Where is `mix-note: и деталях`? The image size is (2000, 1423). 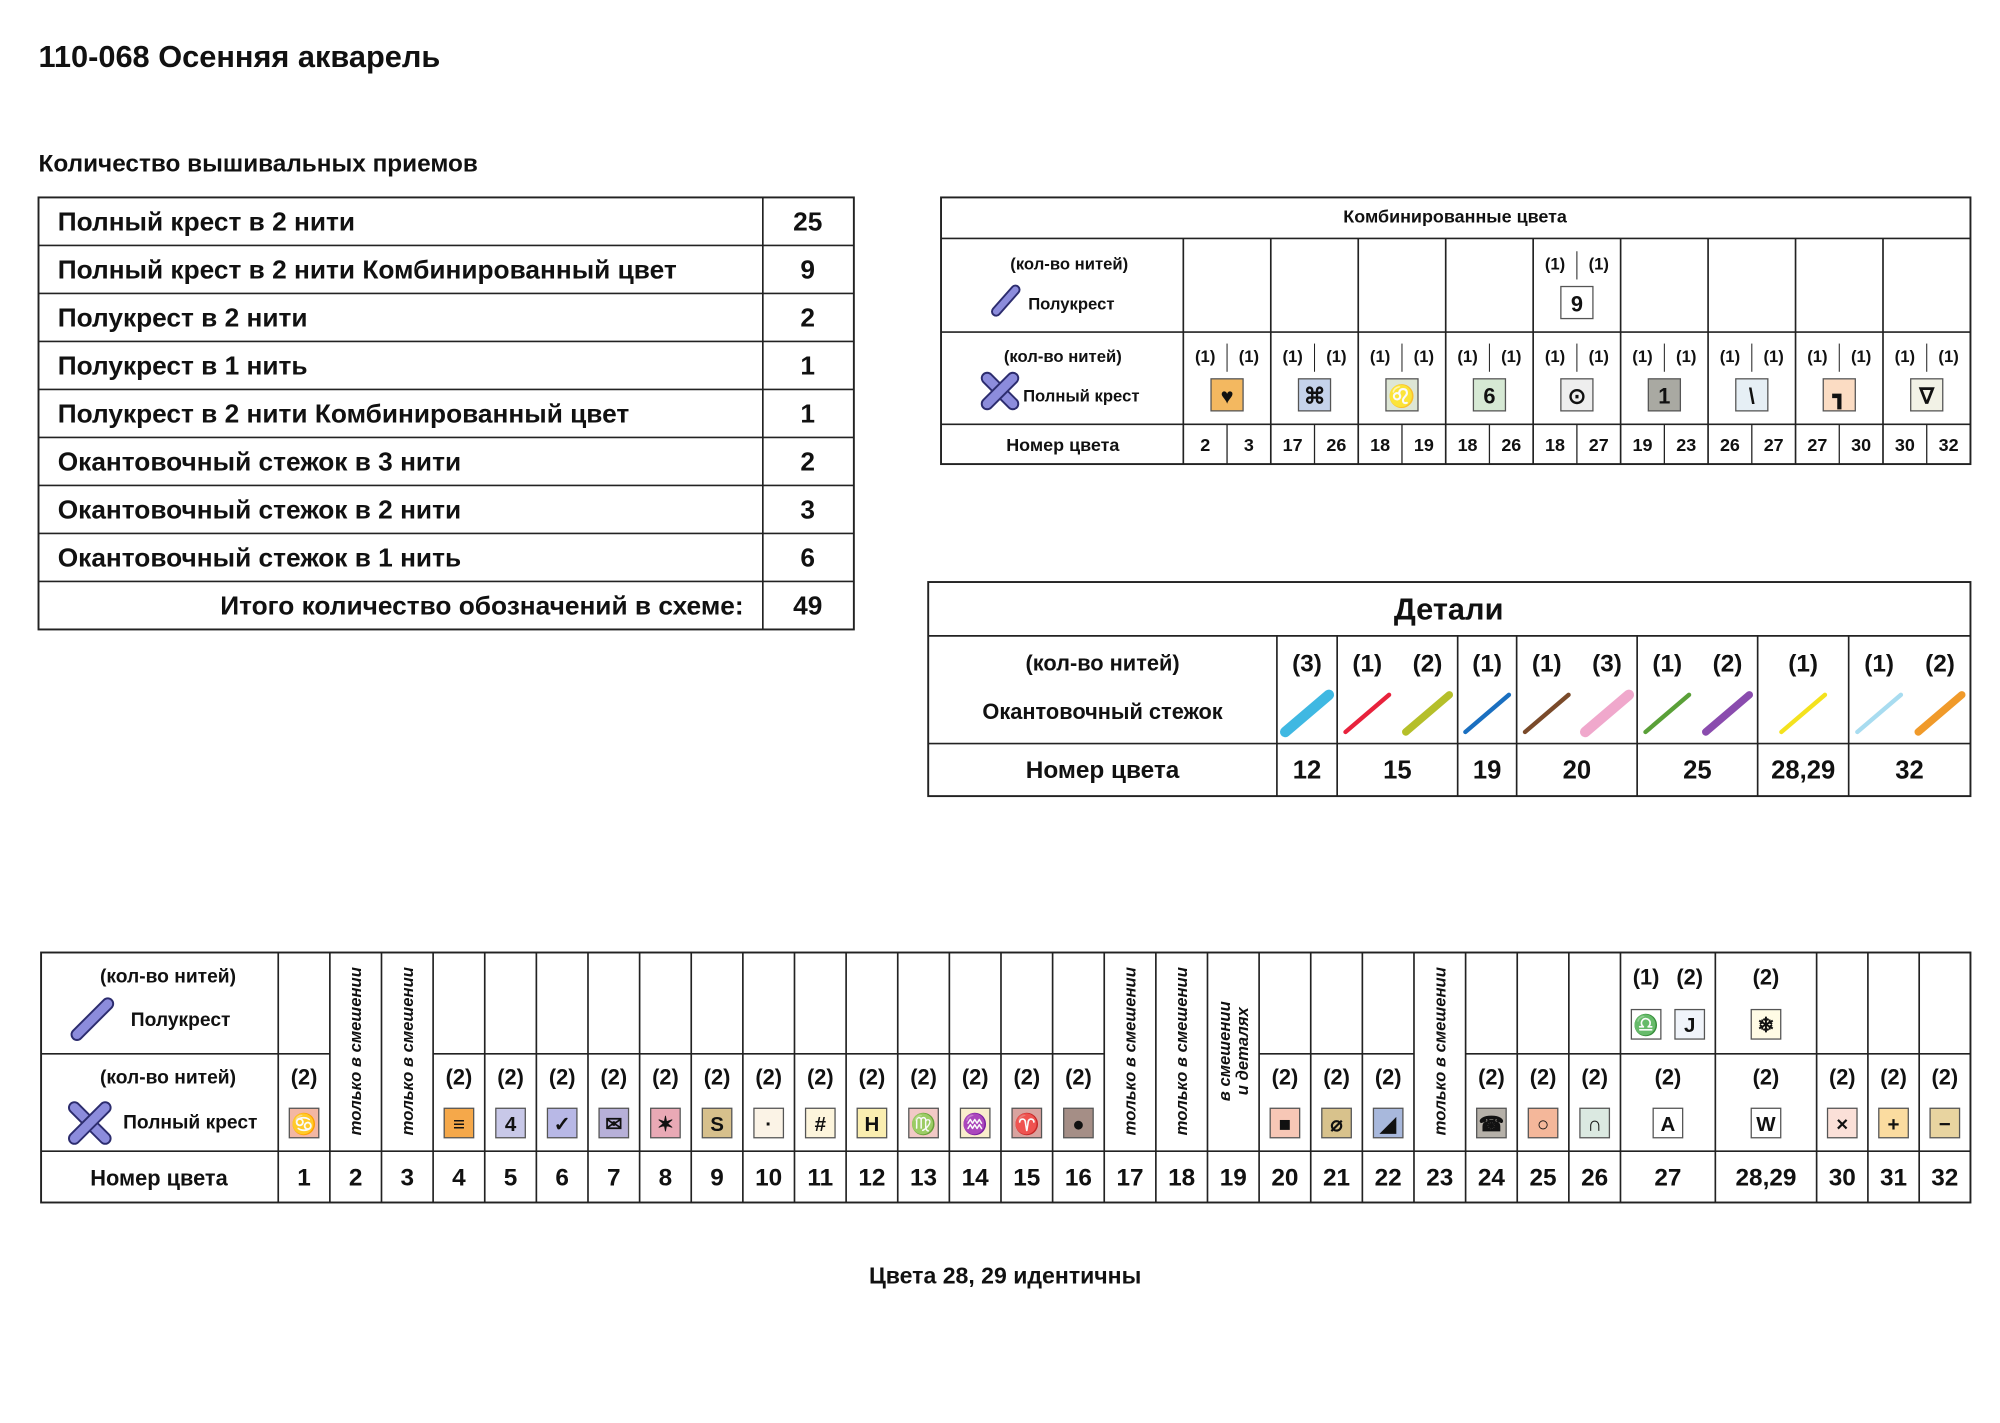
mix-note: и деталях is located at coordinates (1242, 1050).